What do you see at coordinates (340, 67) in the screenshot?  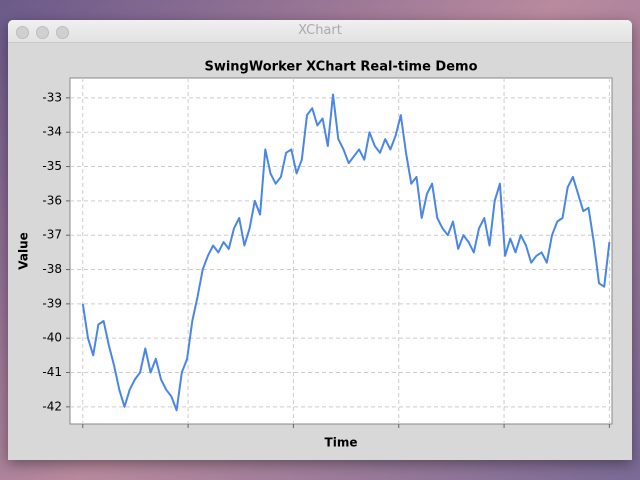 I see `chart-title: SwingWorker XChart Real-time Demo` at bounding box center [340, 67].